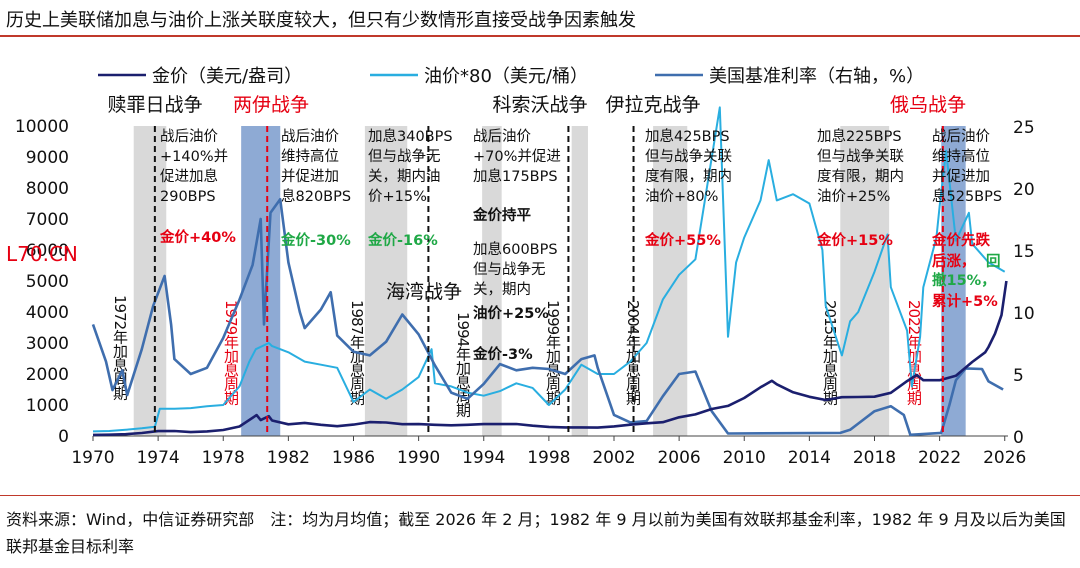  What do you see at coordinates (231, 353) in the screenshot?
I see `cycle-label: 1979年加息周期` at bounding box center [231, 353].